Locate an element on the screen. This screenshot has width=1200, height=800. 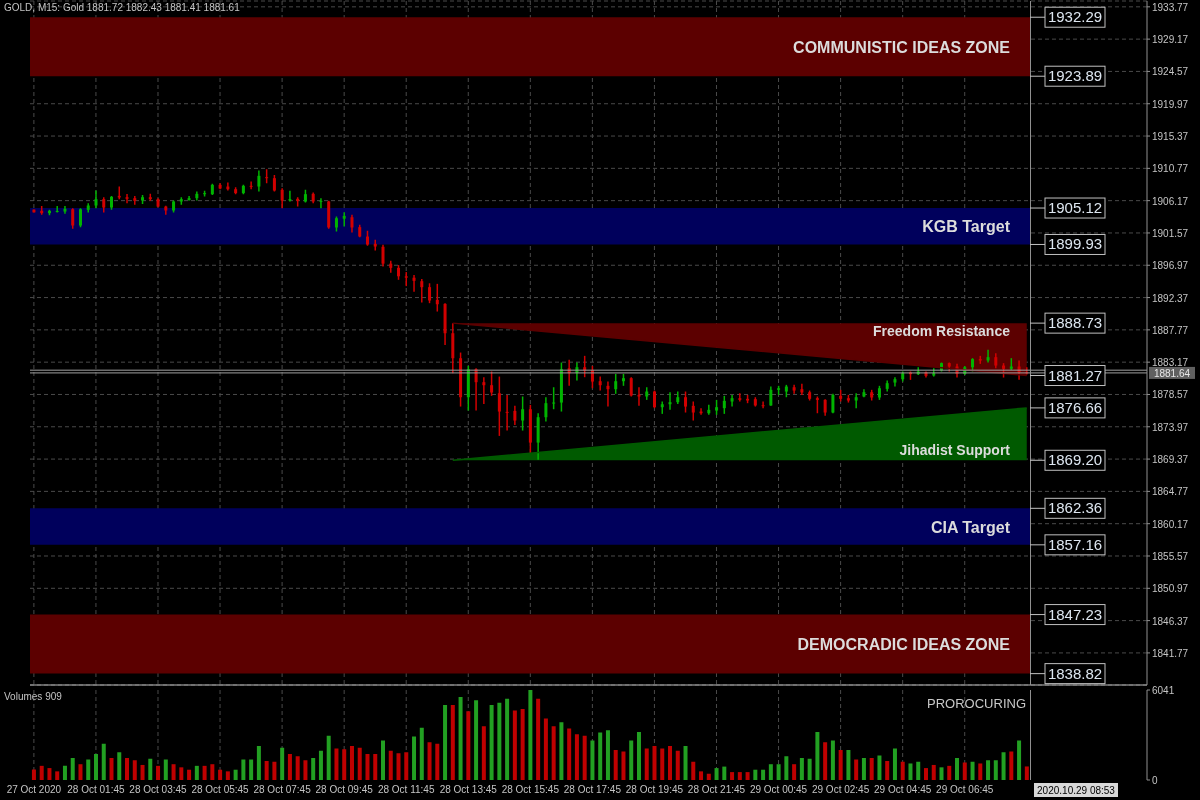
y-tick-label: 1924.57 is located at coordinates (1170, 72).